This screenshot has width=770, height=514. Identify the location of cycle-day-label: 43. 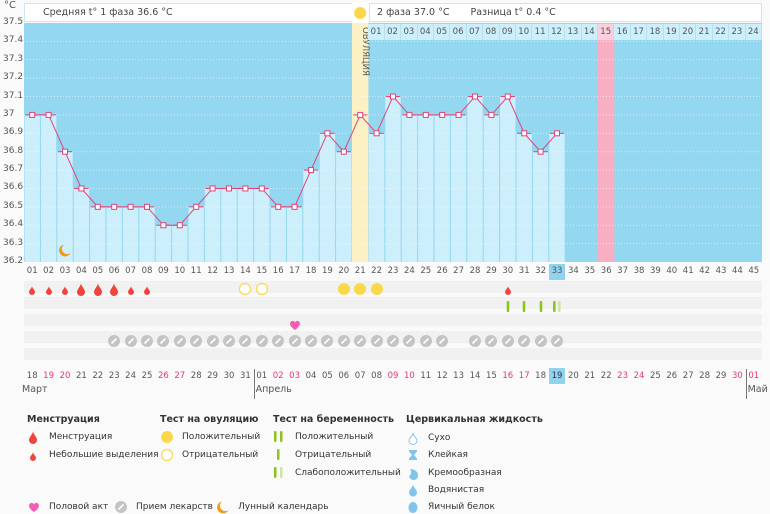
(721, 271).